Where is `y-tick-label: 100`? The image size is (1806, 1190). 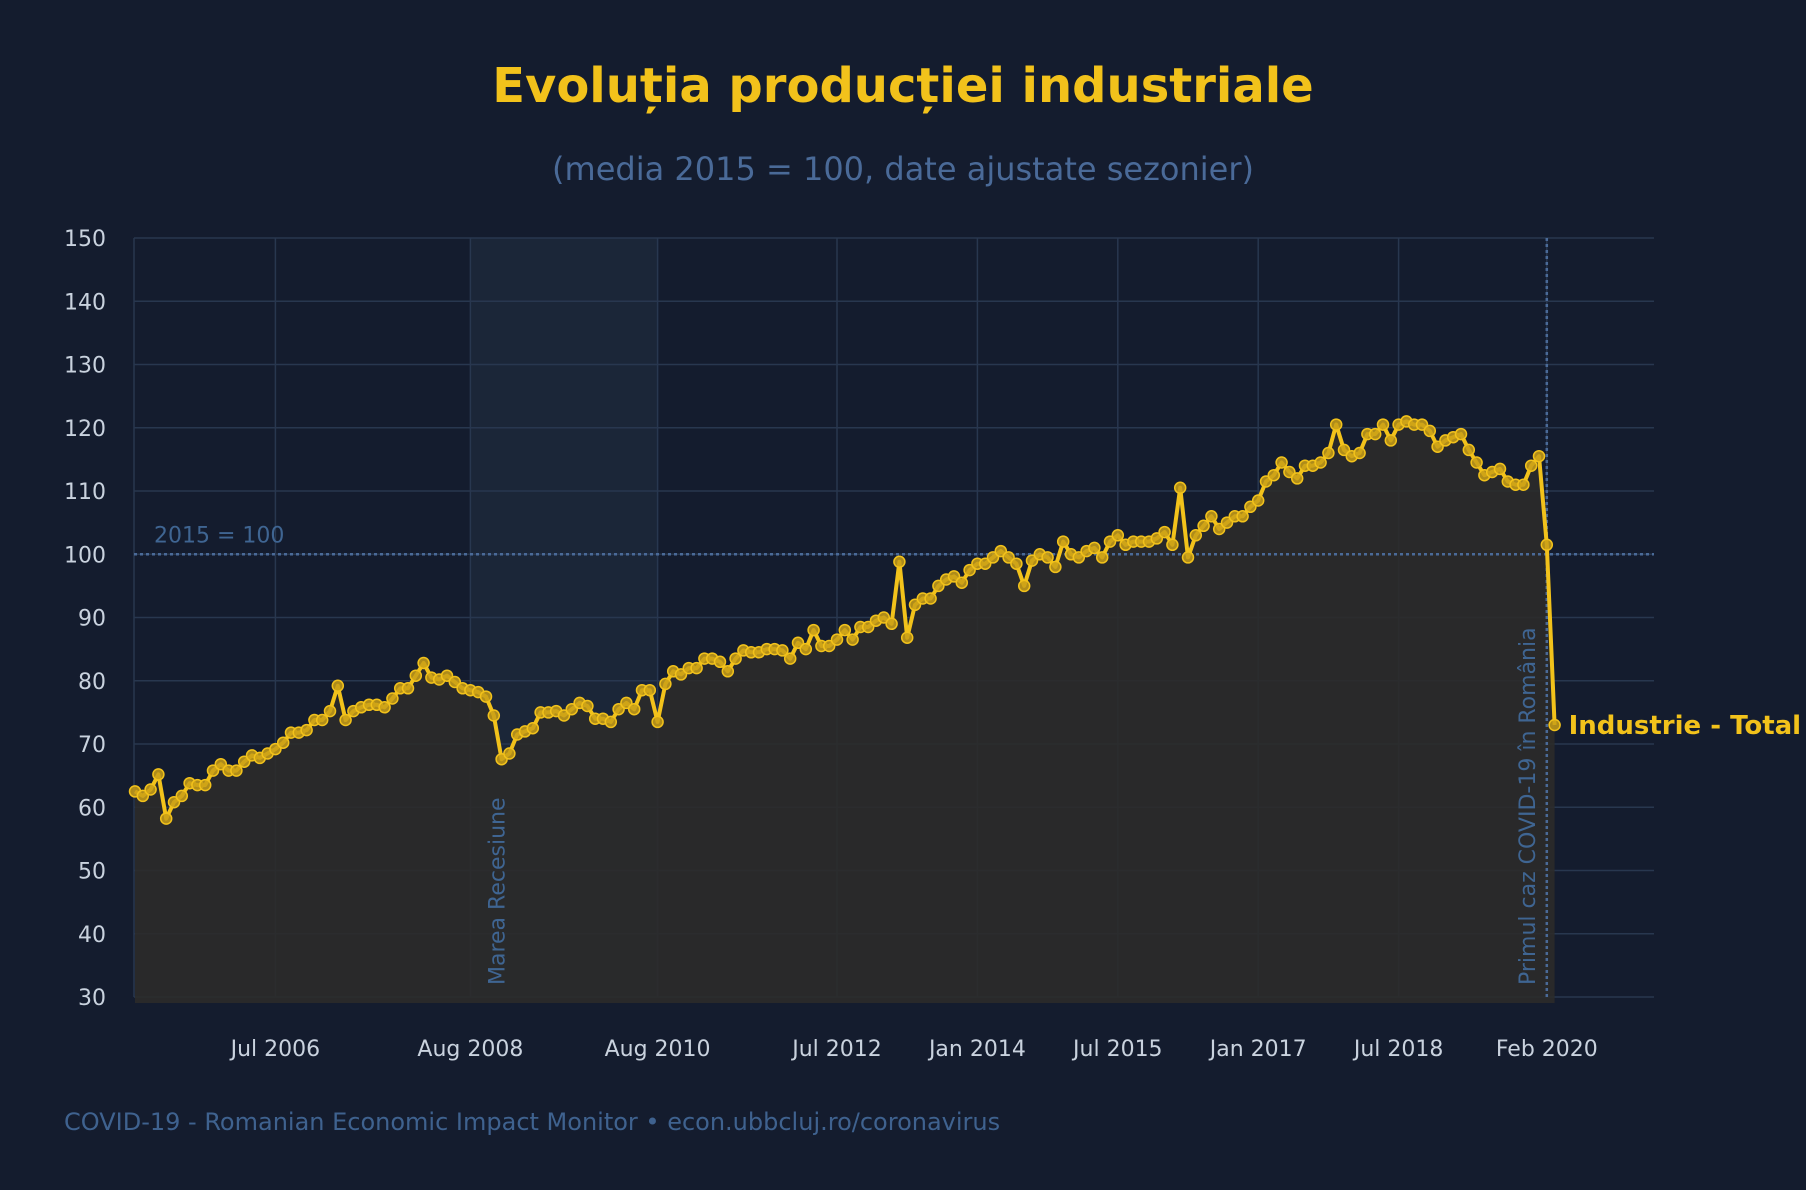
y-tick-label: 100 is located at coordinates (85, 555).